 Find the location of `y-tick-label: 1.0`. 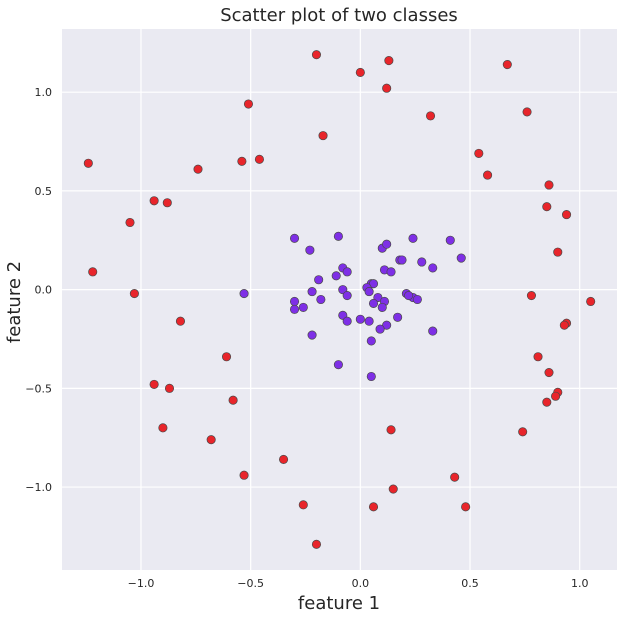

y-tick-label: 1.0 is located at coordinates (44, 92).